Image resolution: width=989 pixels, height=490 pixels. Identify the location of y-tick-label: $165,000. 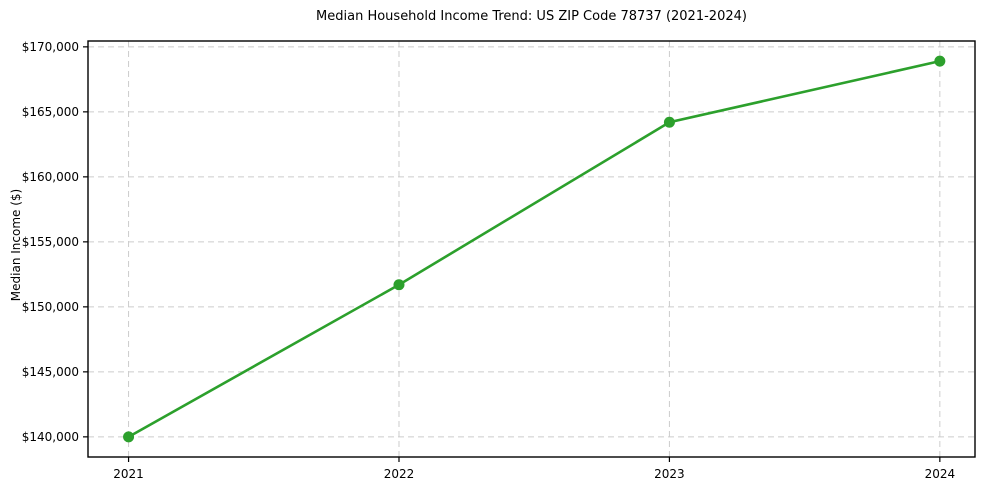
(50, 112).